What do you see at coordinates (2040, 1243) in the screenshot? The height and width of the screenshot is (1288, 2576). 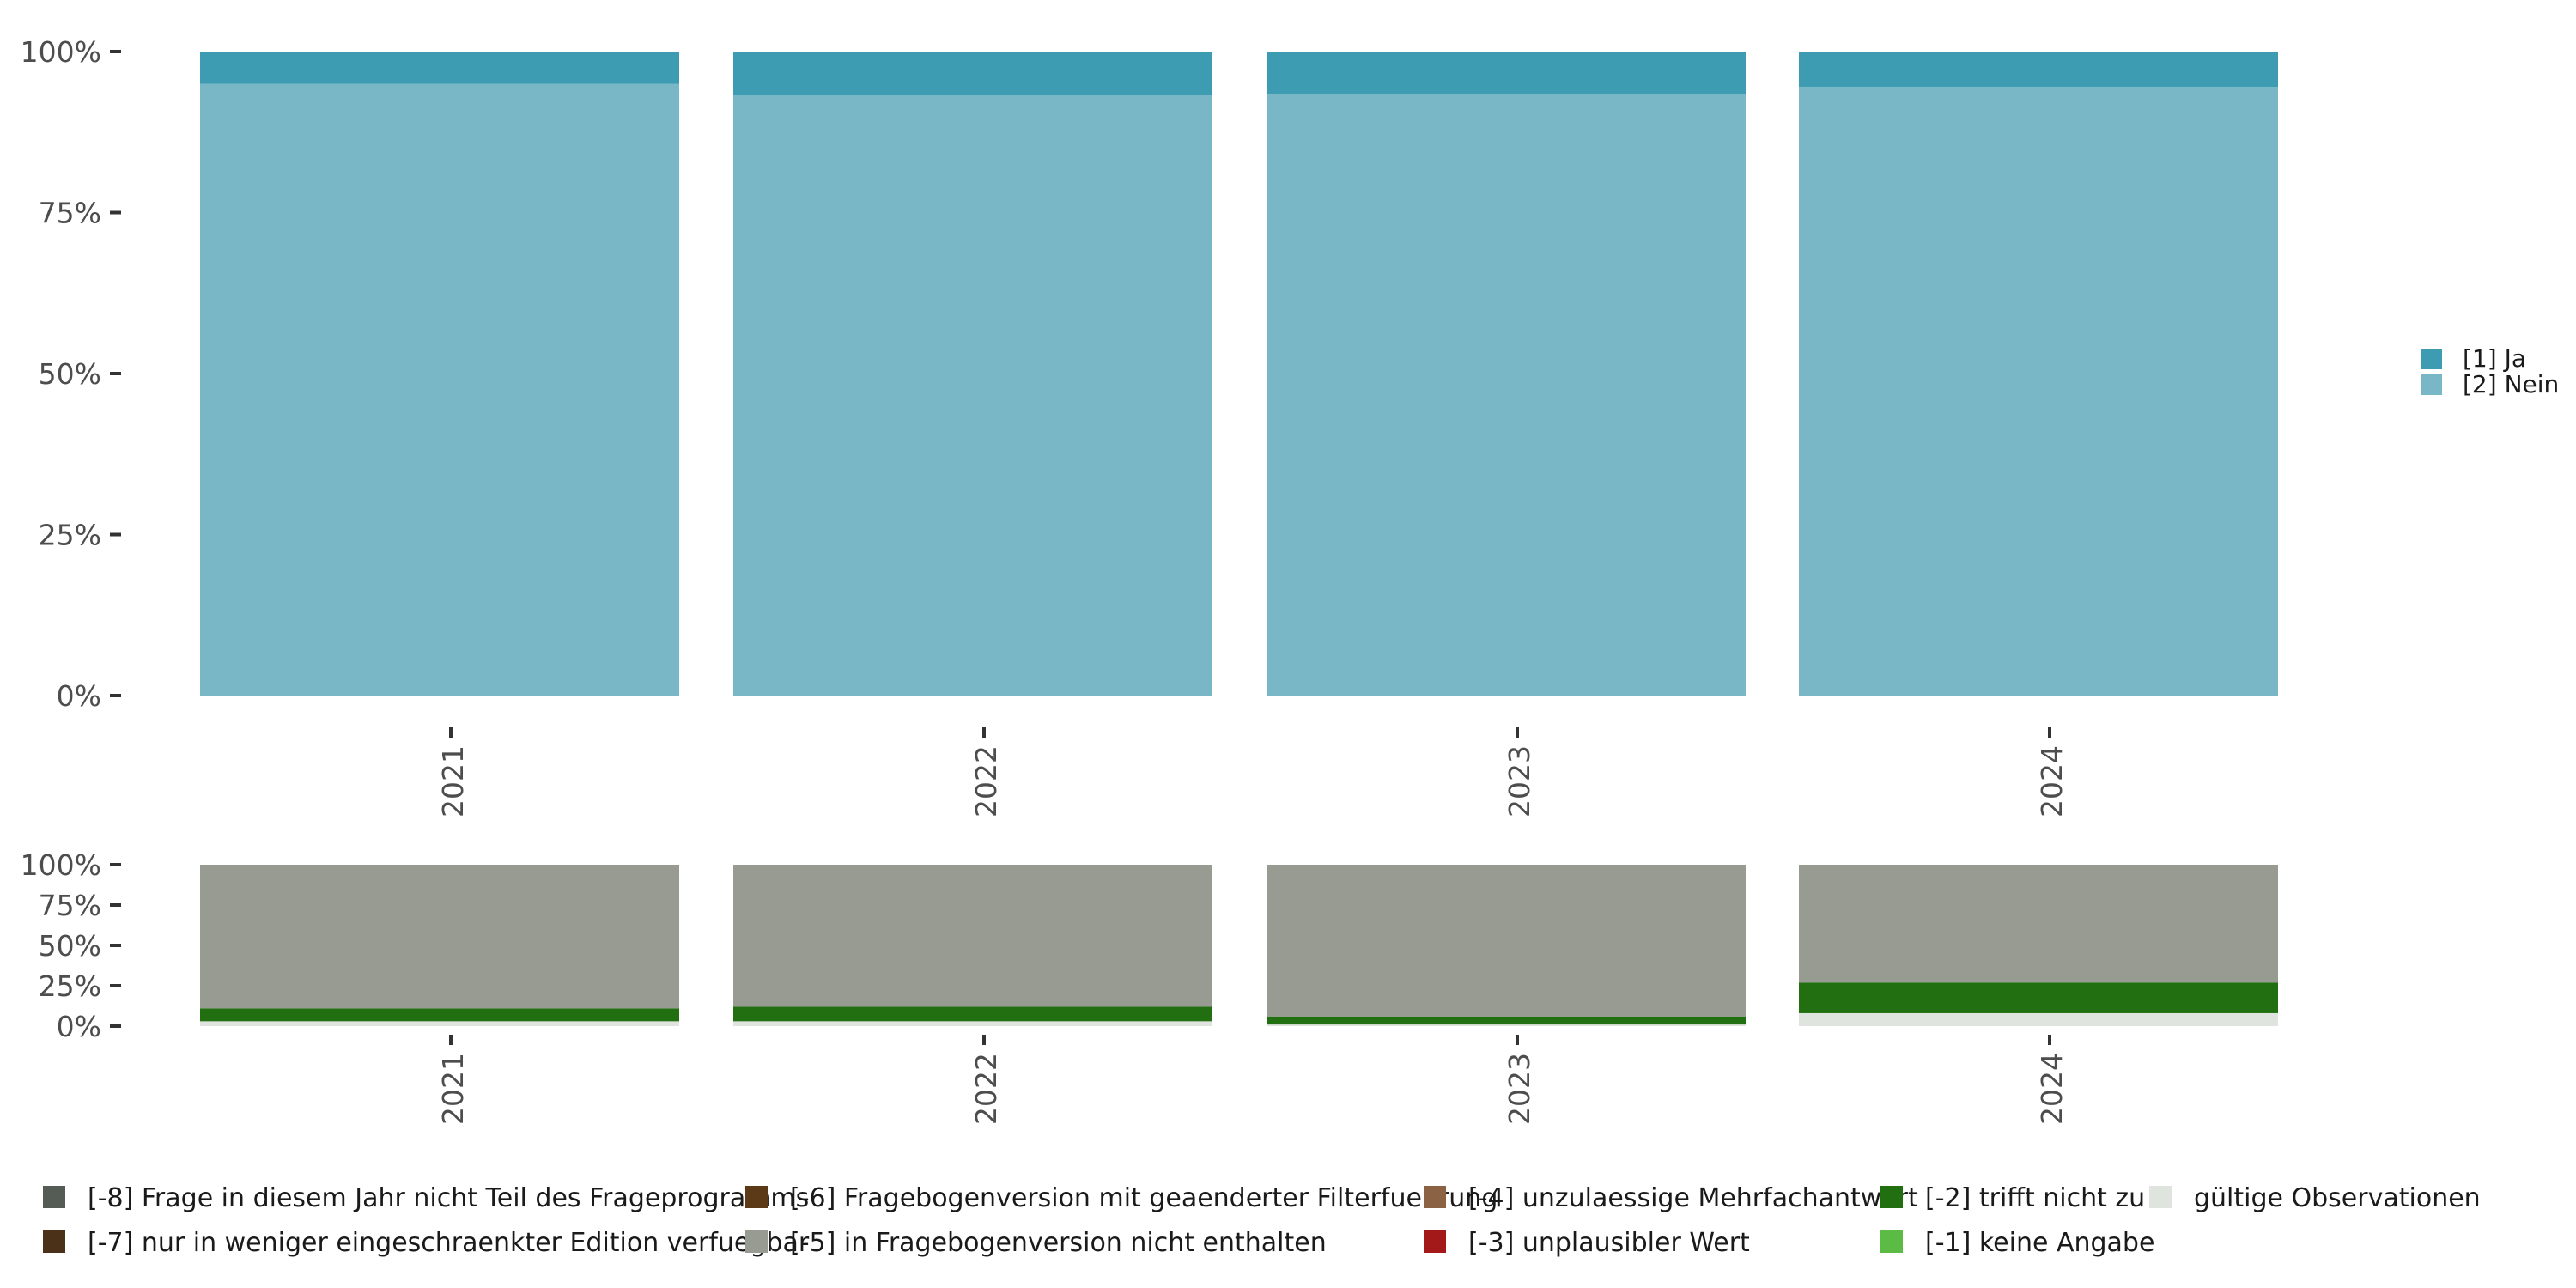 I see `legend-label: [-1] keine Angabe` at bounding box center [2040, 1243].